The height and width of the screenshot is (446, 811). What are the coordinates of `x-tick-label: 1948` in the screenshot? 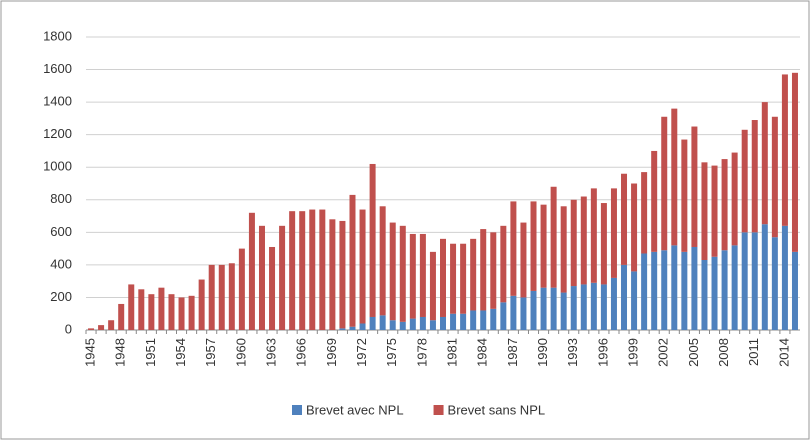 It's located at (120, 352).